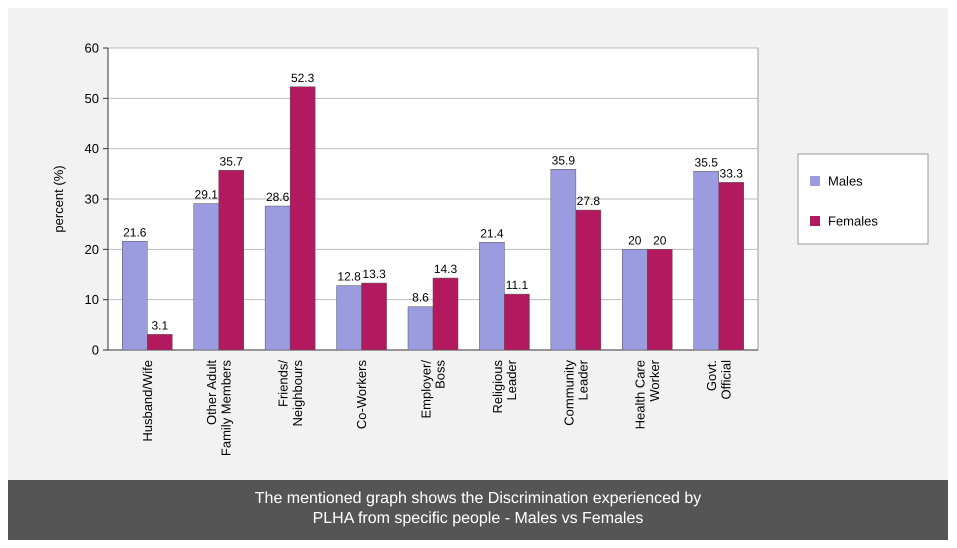 The width and height of the screenshot is (957, 548). Describe the element at coordinates (302, 77) in the screenshot. I see `data-label: 52.3` at that location.